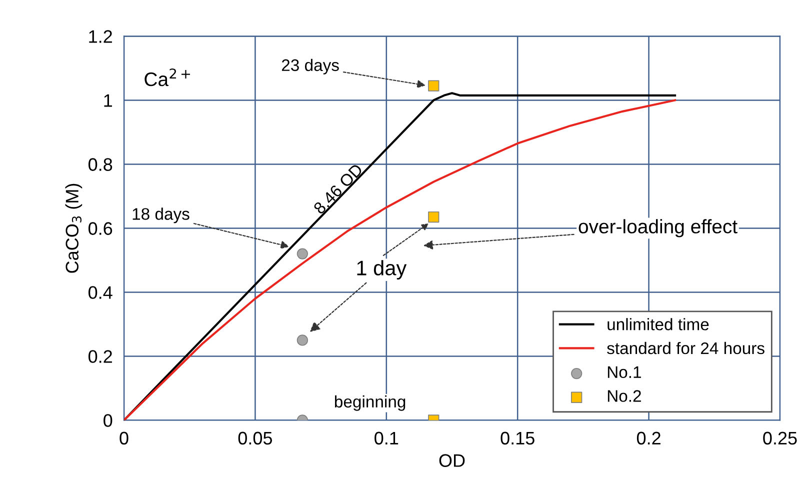 The image size is (800, 483). What do you see at coordinates (310, 66) in the screenshot?
I see `annotation: 23 days` at bounding box center [310, 66].